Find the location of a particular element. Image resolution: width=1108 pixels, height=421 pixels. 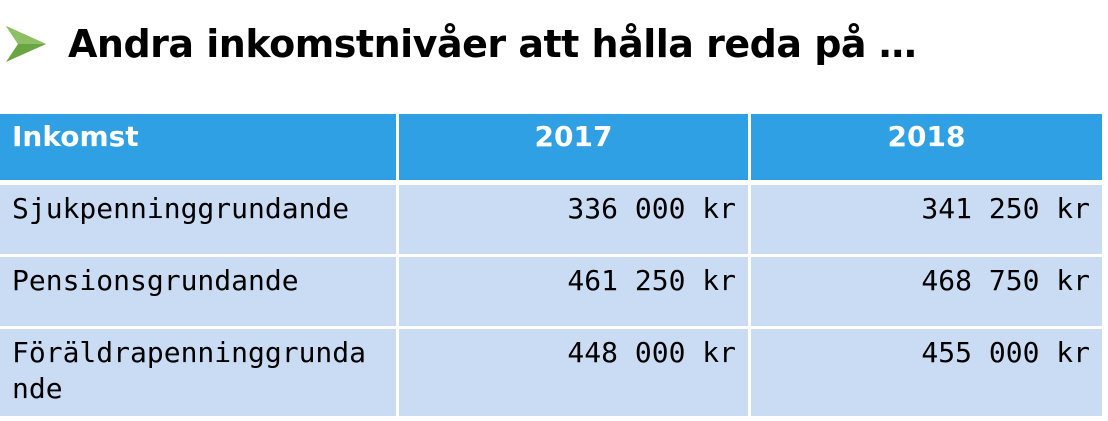

row-label: Sjukpenninggrundande is located at coordinates (199, 221).